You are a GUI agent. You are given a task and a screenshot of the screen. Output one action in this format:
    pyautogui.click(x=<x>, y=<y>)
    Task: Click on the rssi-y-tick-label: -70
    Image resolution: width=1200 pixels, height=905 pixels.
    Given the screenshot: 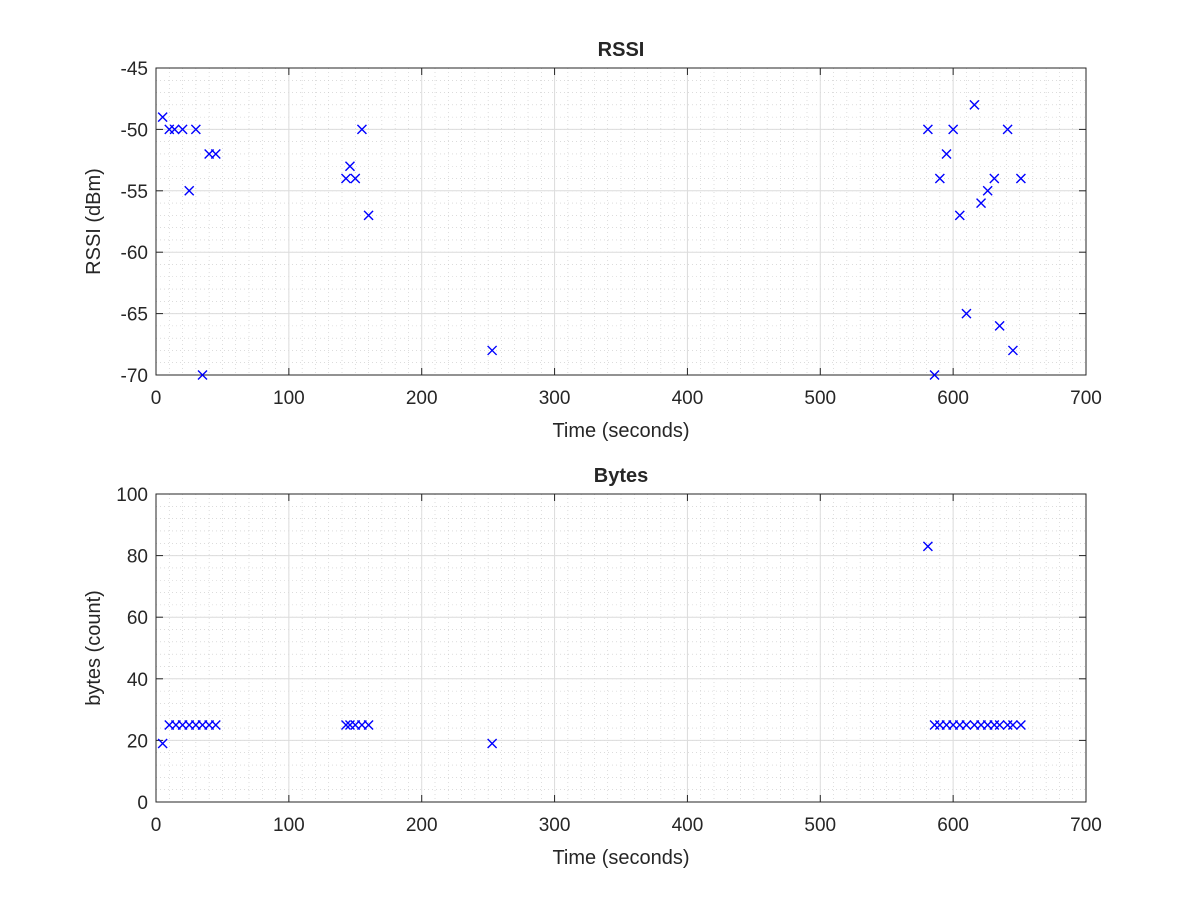 What is the action you would take?
    pyautogui.click(x=134, y=376)
    